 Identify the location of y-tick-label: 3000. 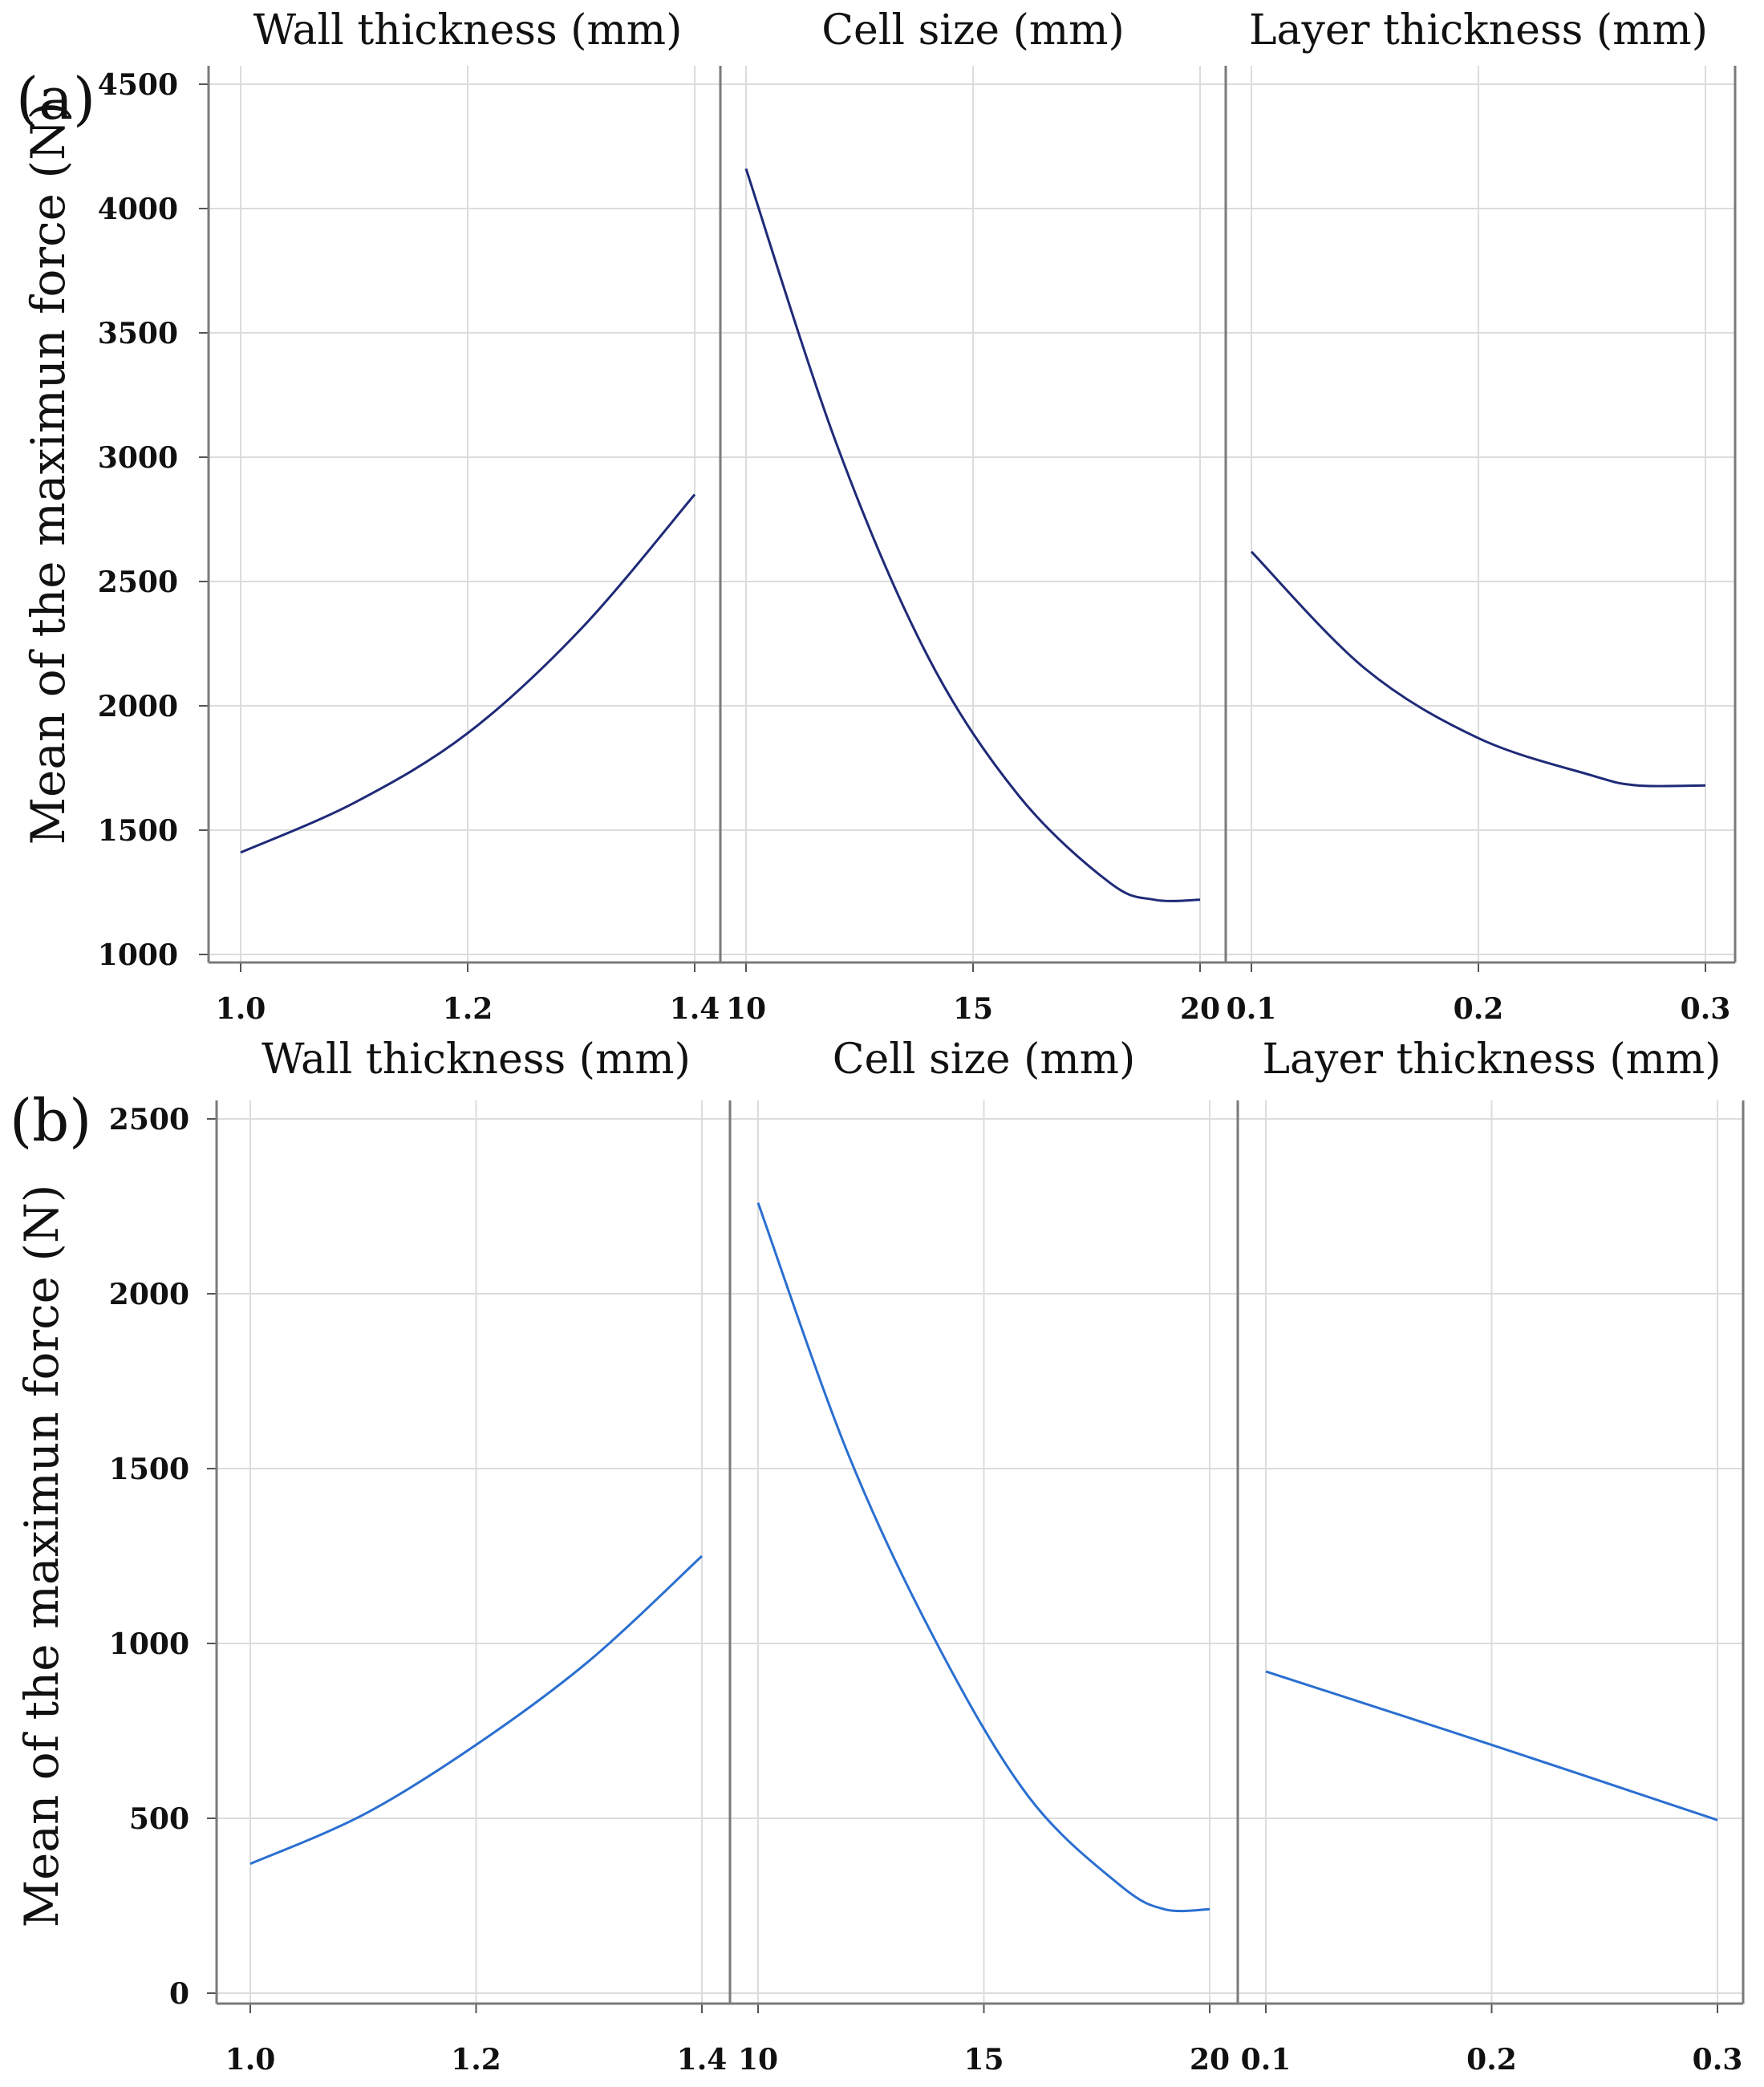
(138, 458).